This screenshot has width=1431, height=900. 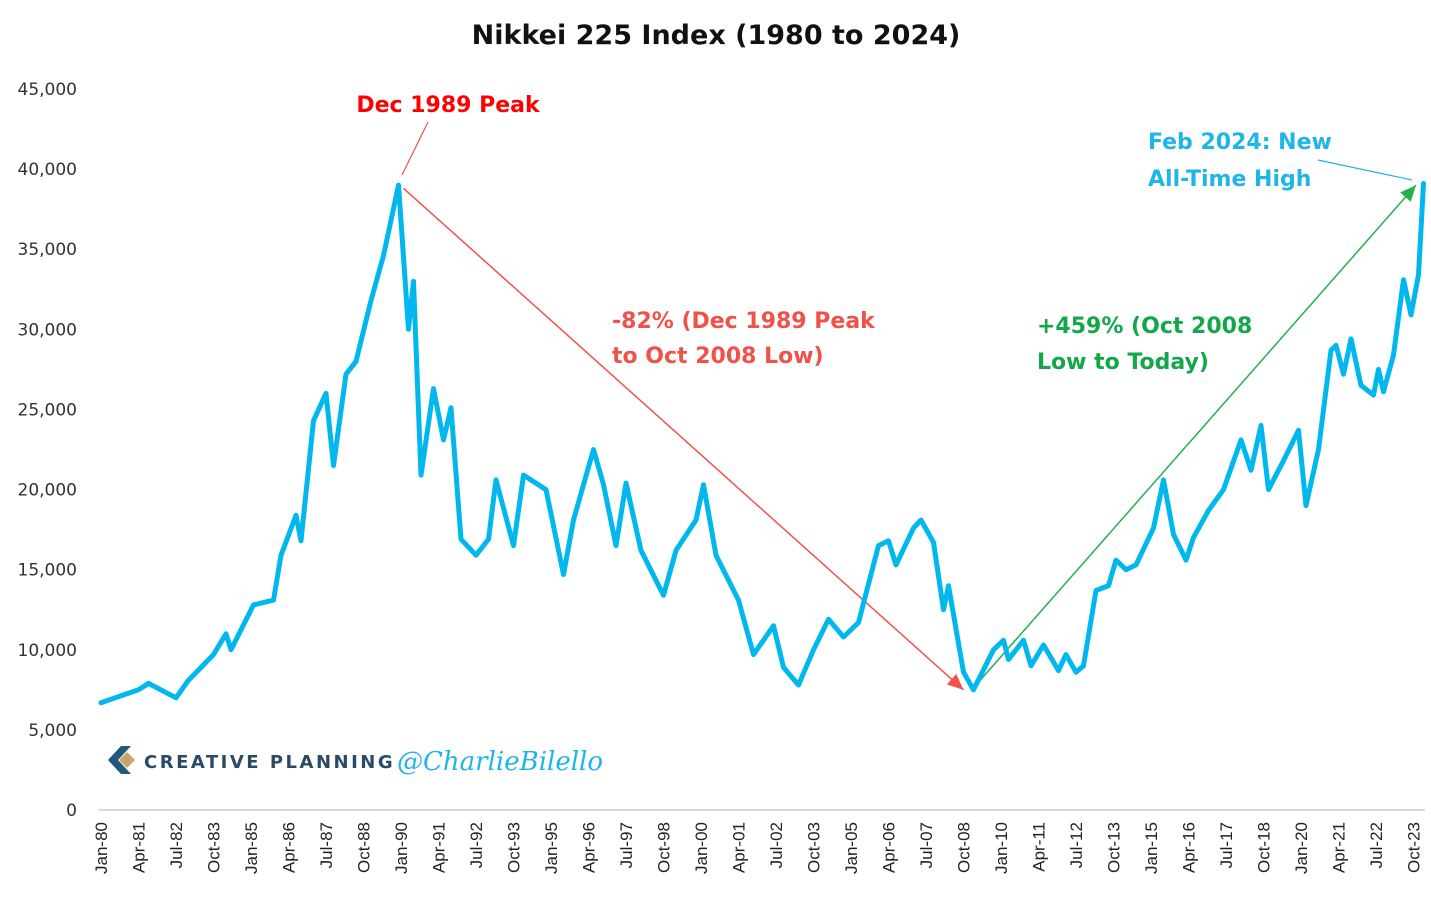 I want to click on y-tick-label: 20,000, so click(x=47, y=491).